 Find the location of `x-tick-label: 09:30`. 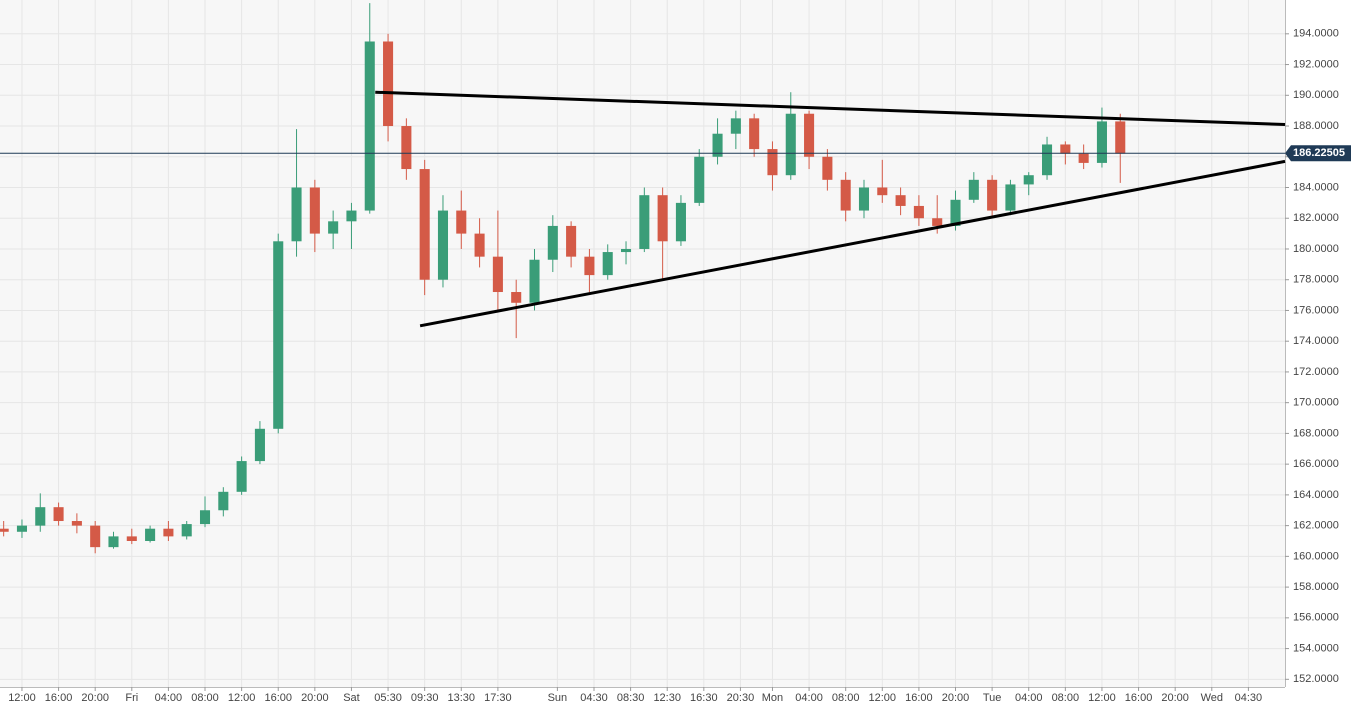

x-tick-label: 09:30 is located at coordinates (425, 698).